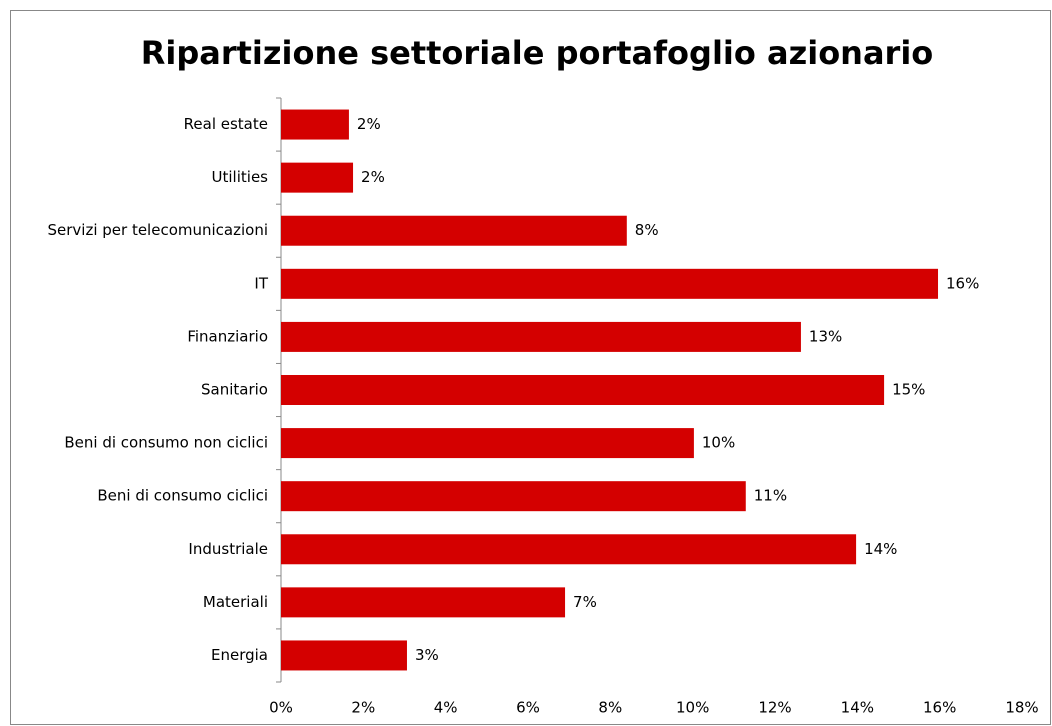  What do you see at coordinates (157, 230) in the screenshot?
I see `y-tick-label: Servizi per telecomunicazioni` at bounding box center [157, 230].